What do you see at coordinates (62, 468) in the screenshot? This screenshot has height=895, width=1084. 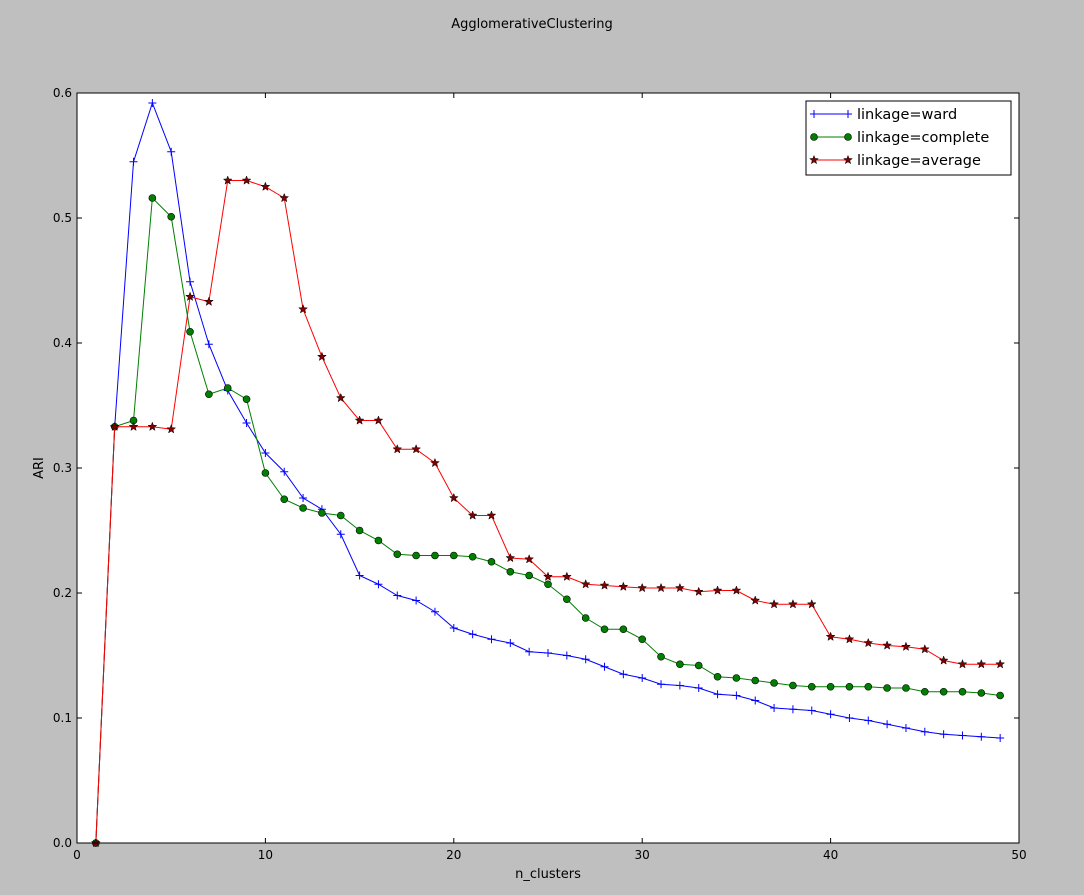 I see `y-tick-label: 0.3` at bounding box center [62, 468].